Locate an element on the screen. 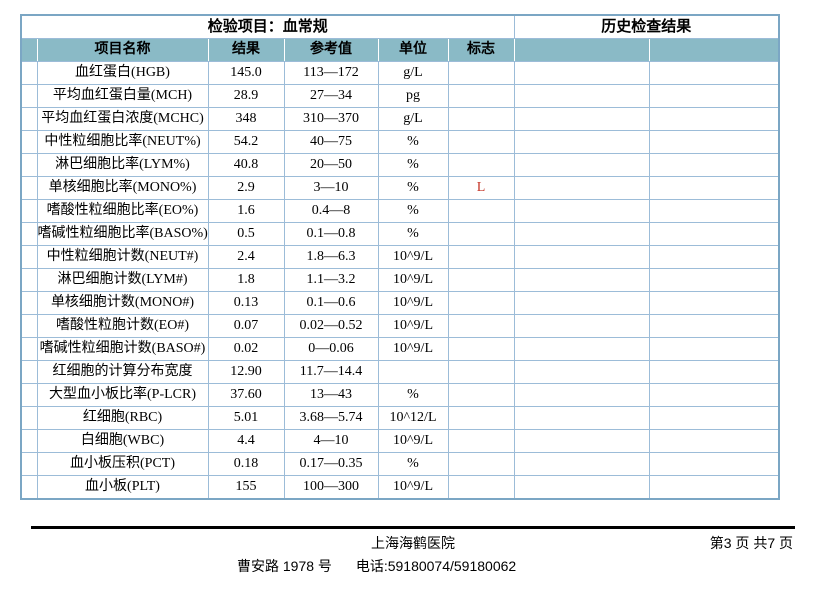 The width and height of the screenshot is (814, 607). item-name-cell: 红细胞(RBC) is located at coordinates (122, 418).